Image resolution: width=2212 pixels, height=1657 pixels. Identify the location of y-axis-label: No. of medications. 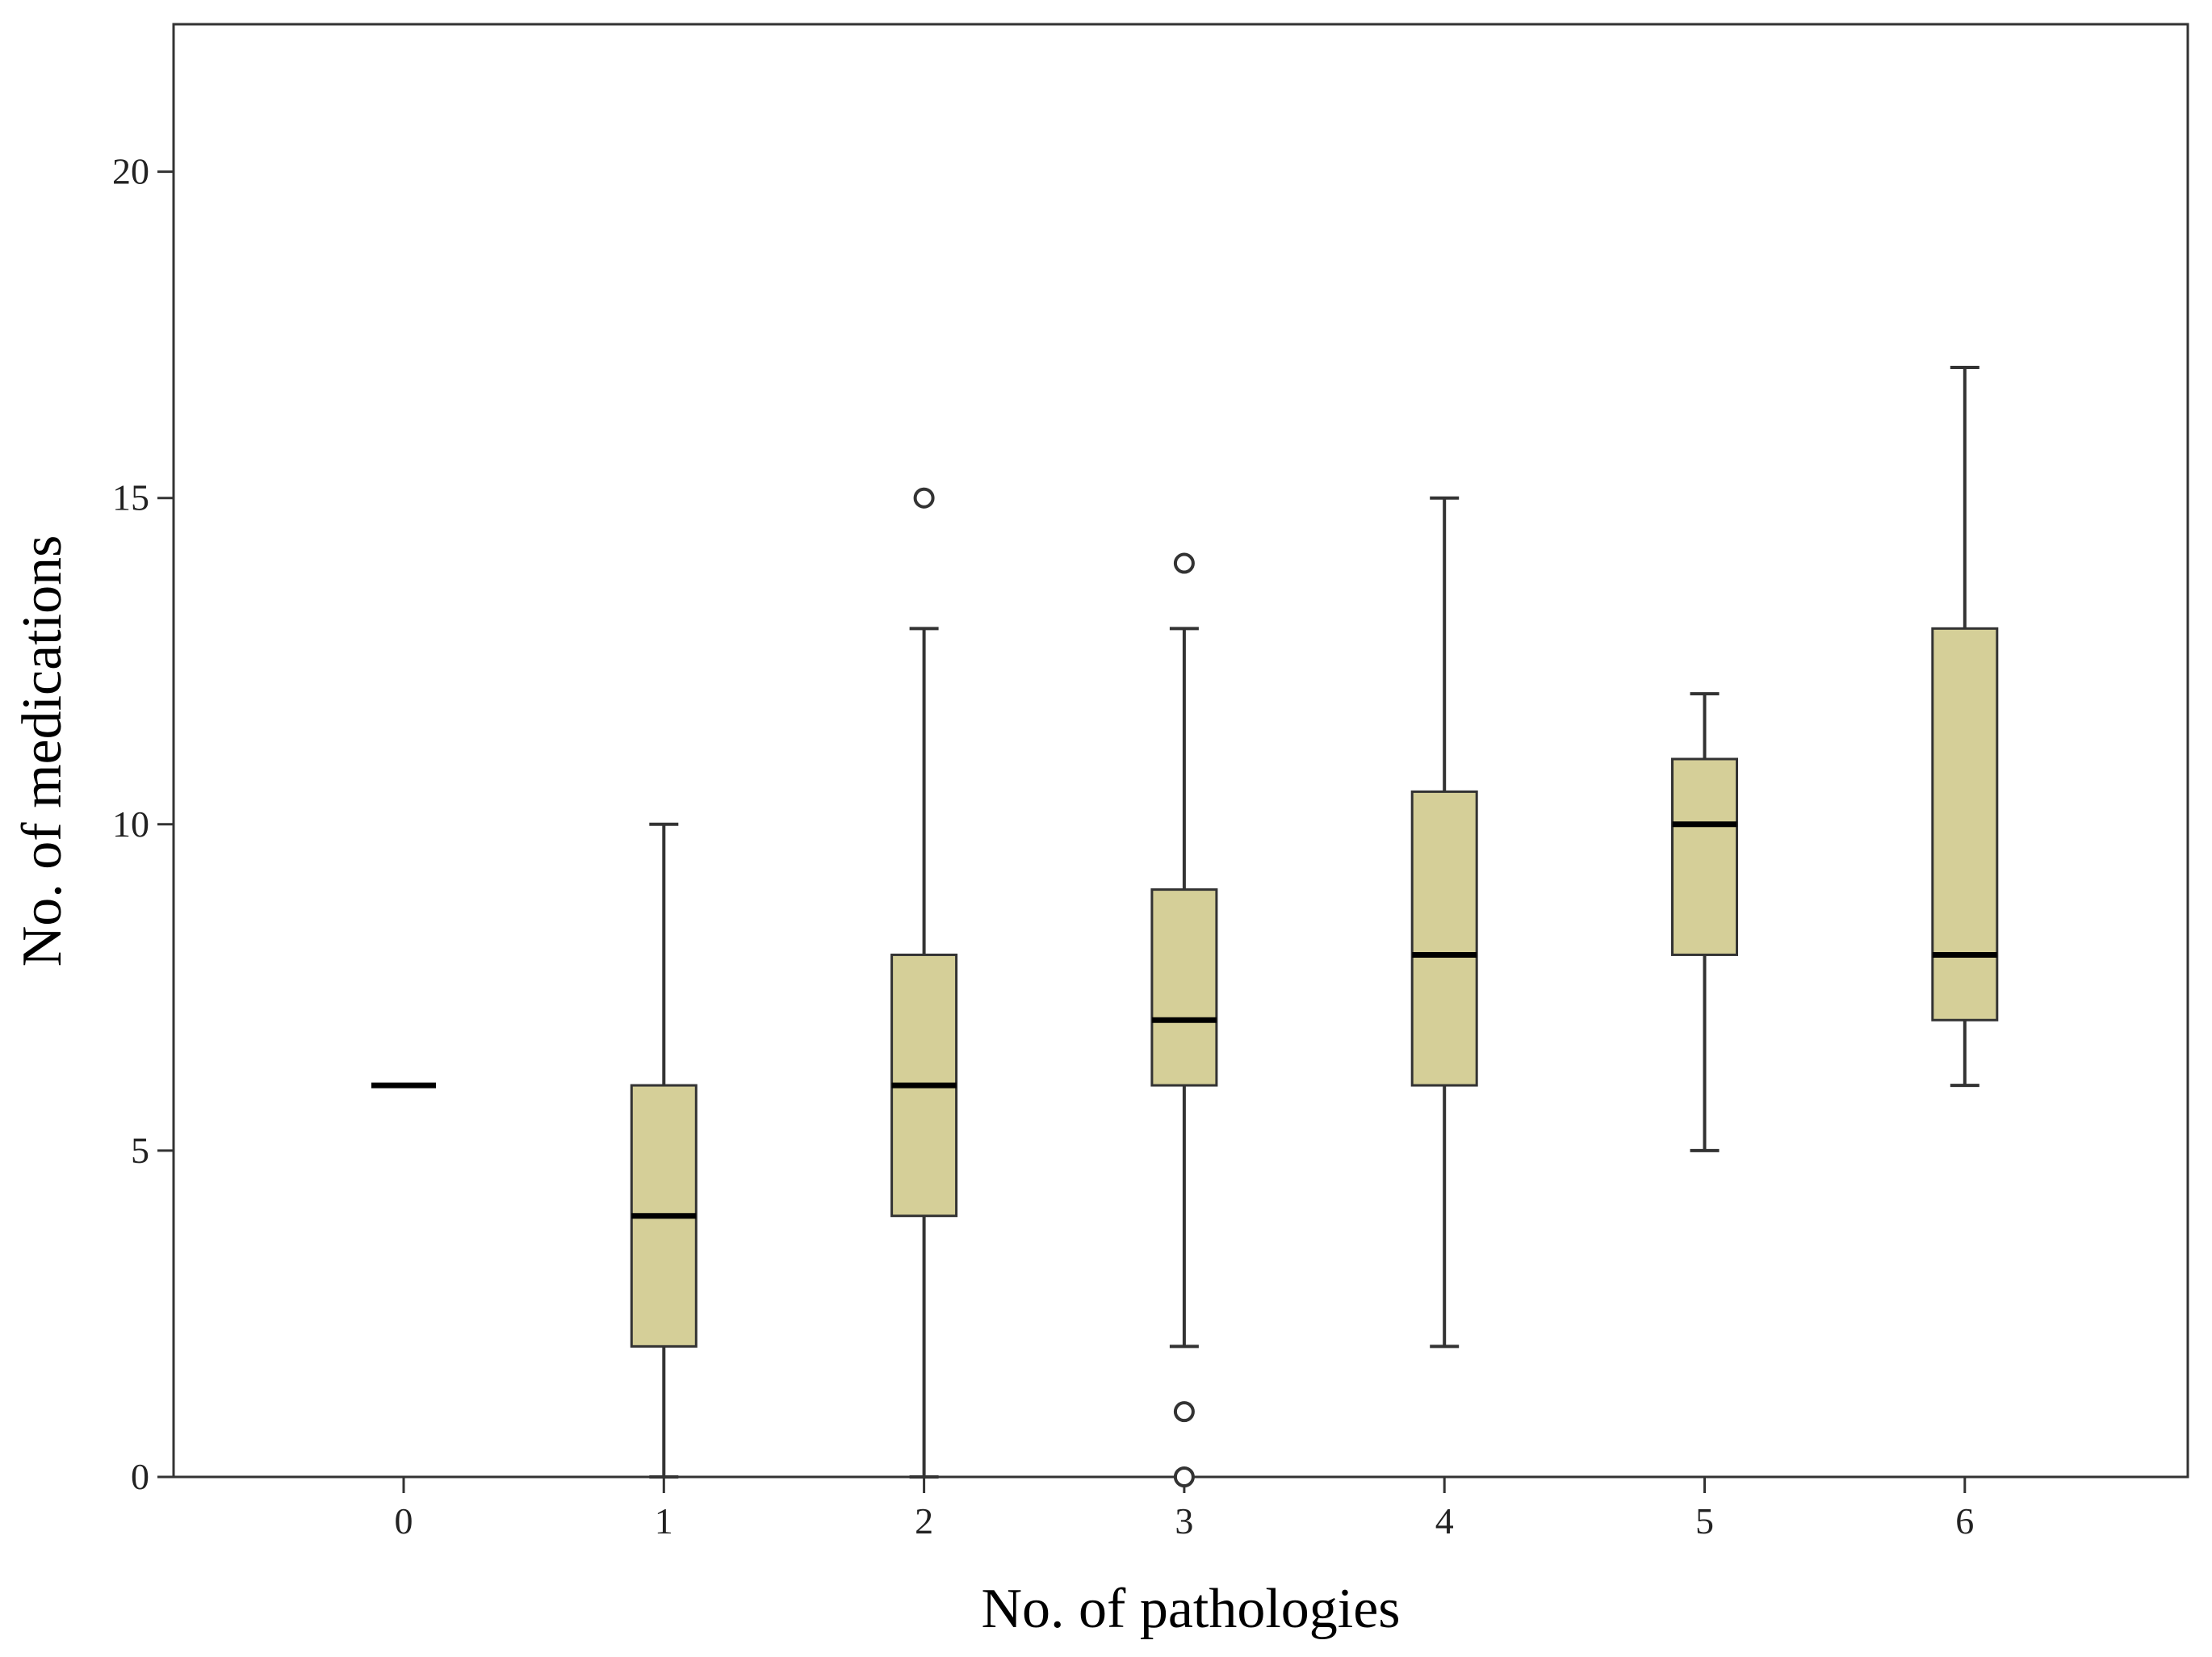
(42, 751).